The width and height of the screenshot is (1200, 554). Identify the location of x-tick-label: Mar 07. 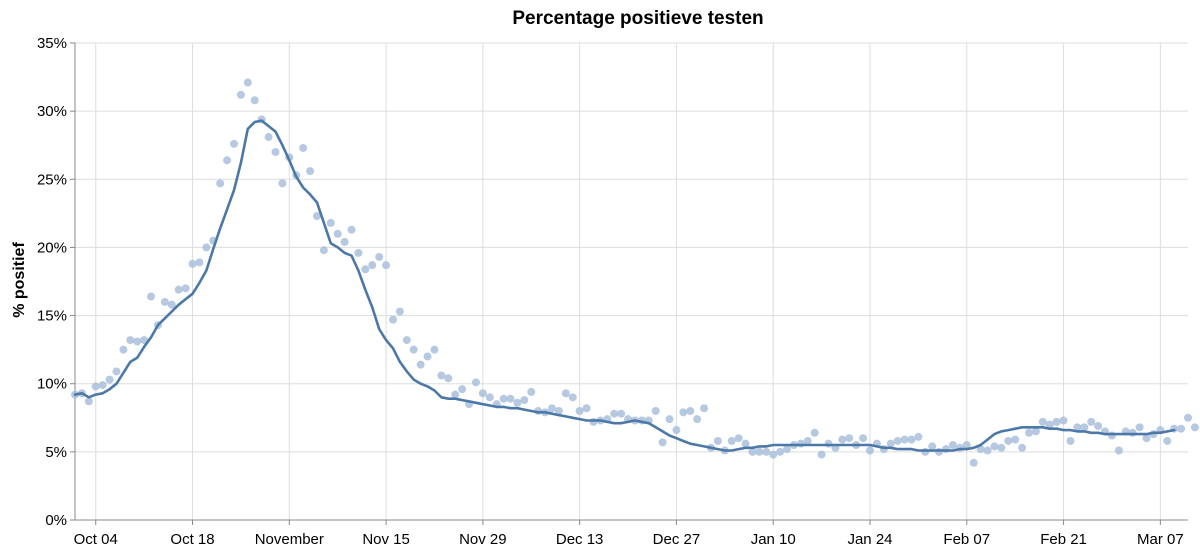
(1160, 539).